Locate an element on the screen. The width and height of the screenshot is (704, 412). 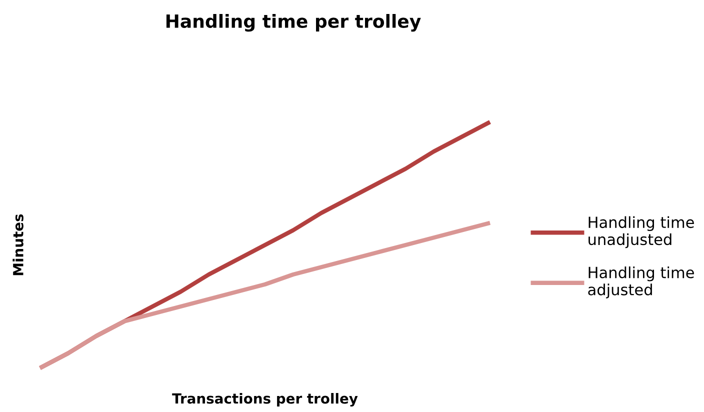
chart-title: Handling time per trolley is located at coordinates (293, 23).